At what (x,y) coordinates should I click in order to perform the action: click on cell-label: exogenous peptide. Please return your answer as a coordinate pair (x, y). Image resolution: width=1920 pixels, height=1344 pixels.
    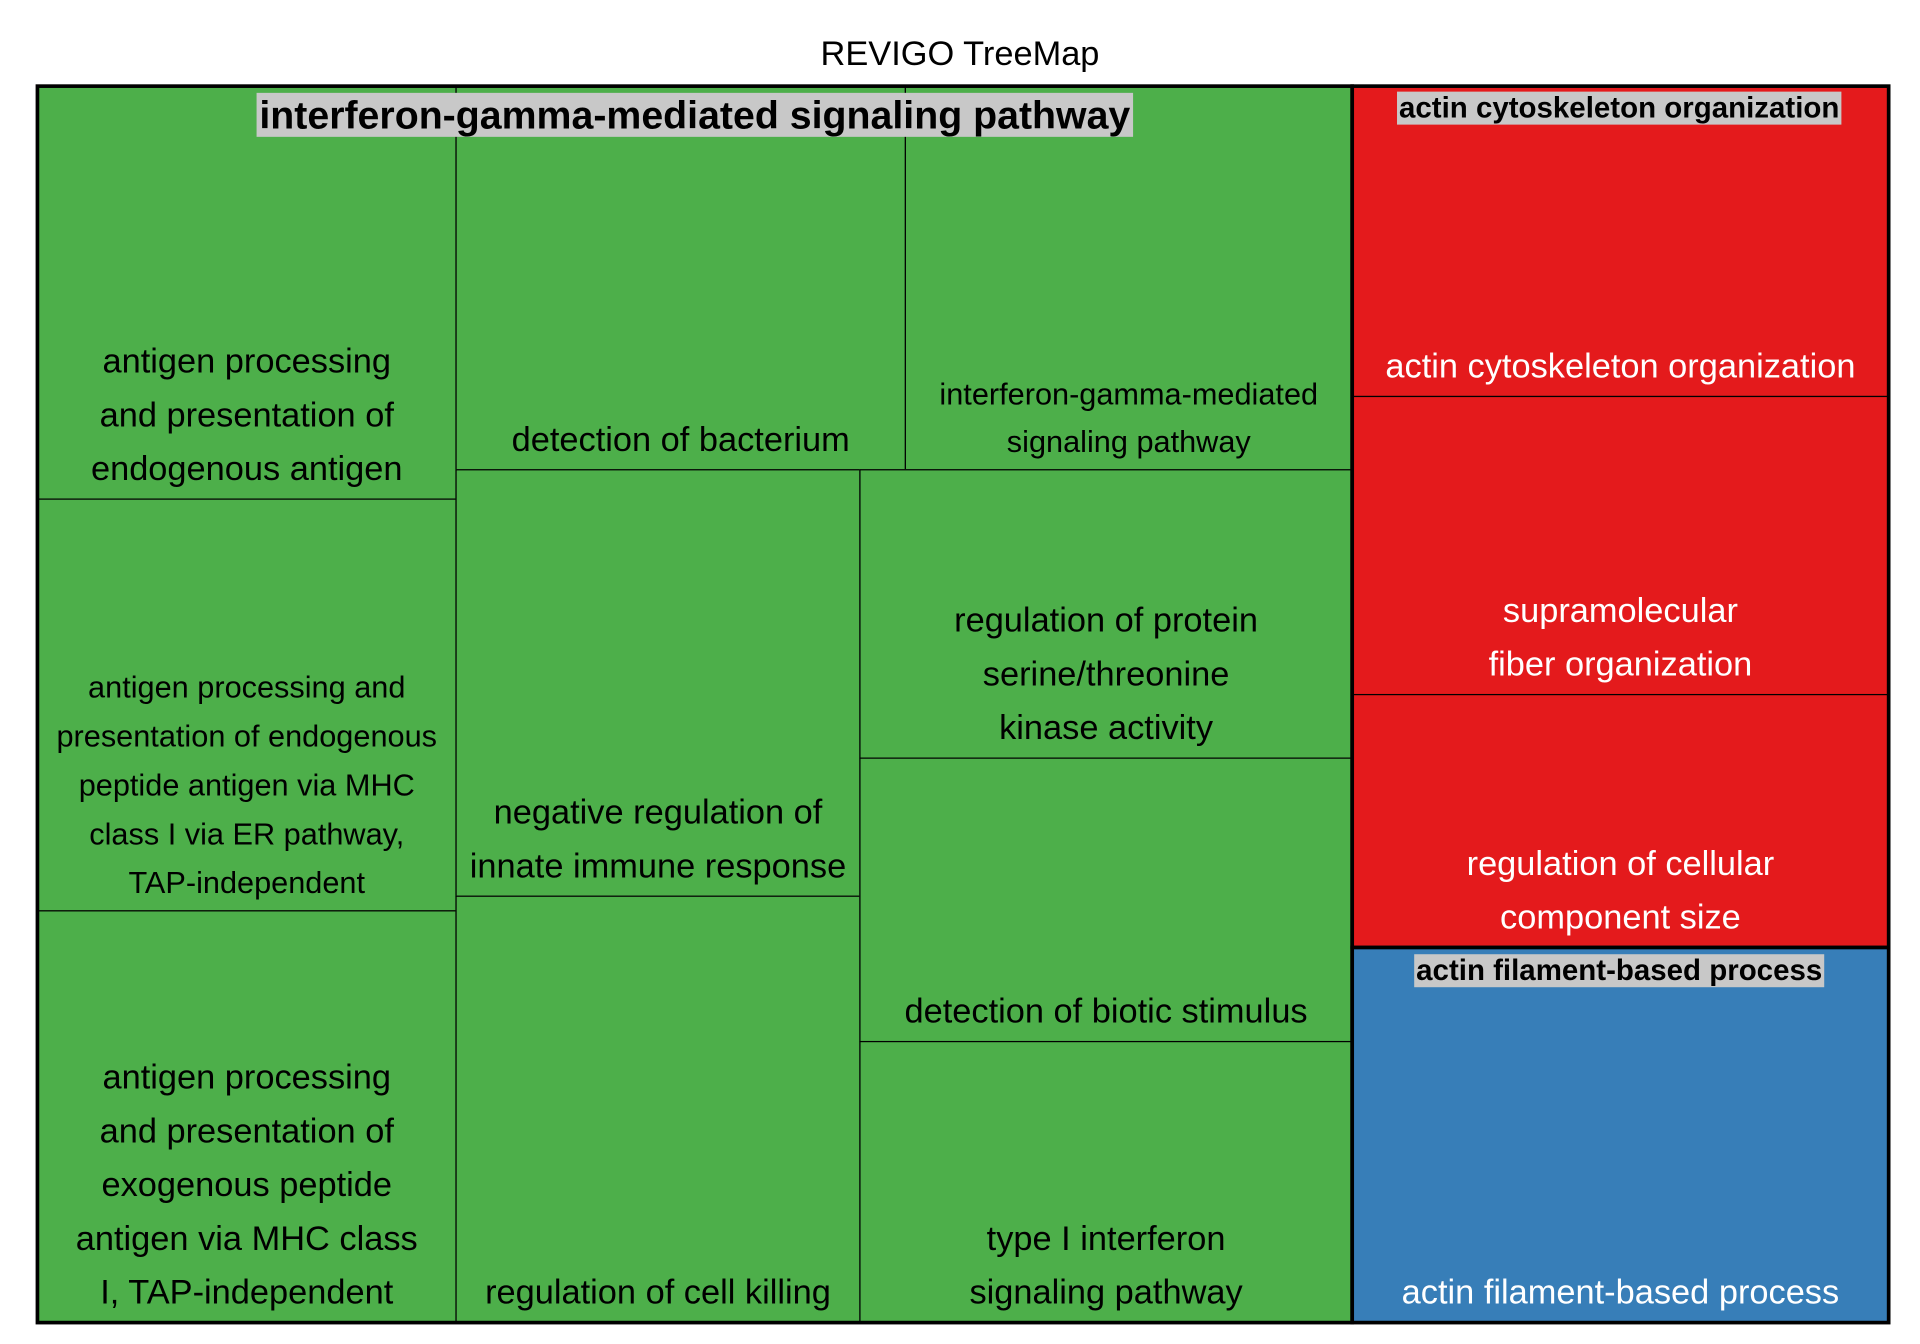
    Looking at the image, I should click on (247, 1184).